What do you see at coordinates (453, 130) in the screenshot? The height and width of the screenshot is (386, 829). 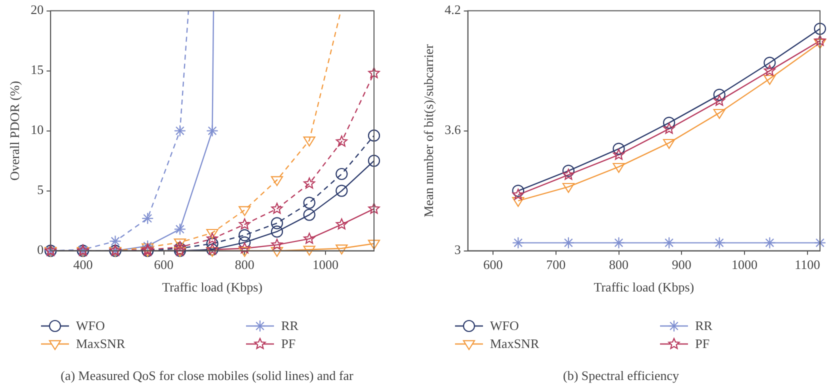 I see `y-tick-label: 3.6` at bounding box center [453, 130].